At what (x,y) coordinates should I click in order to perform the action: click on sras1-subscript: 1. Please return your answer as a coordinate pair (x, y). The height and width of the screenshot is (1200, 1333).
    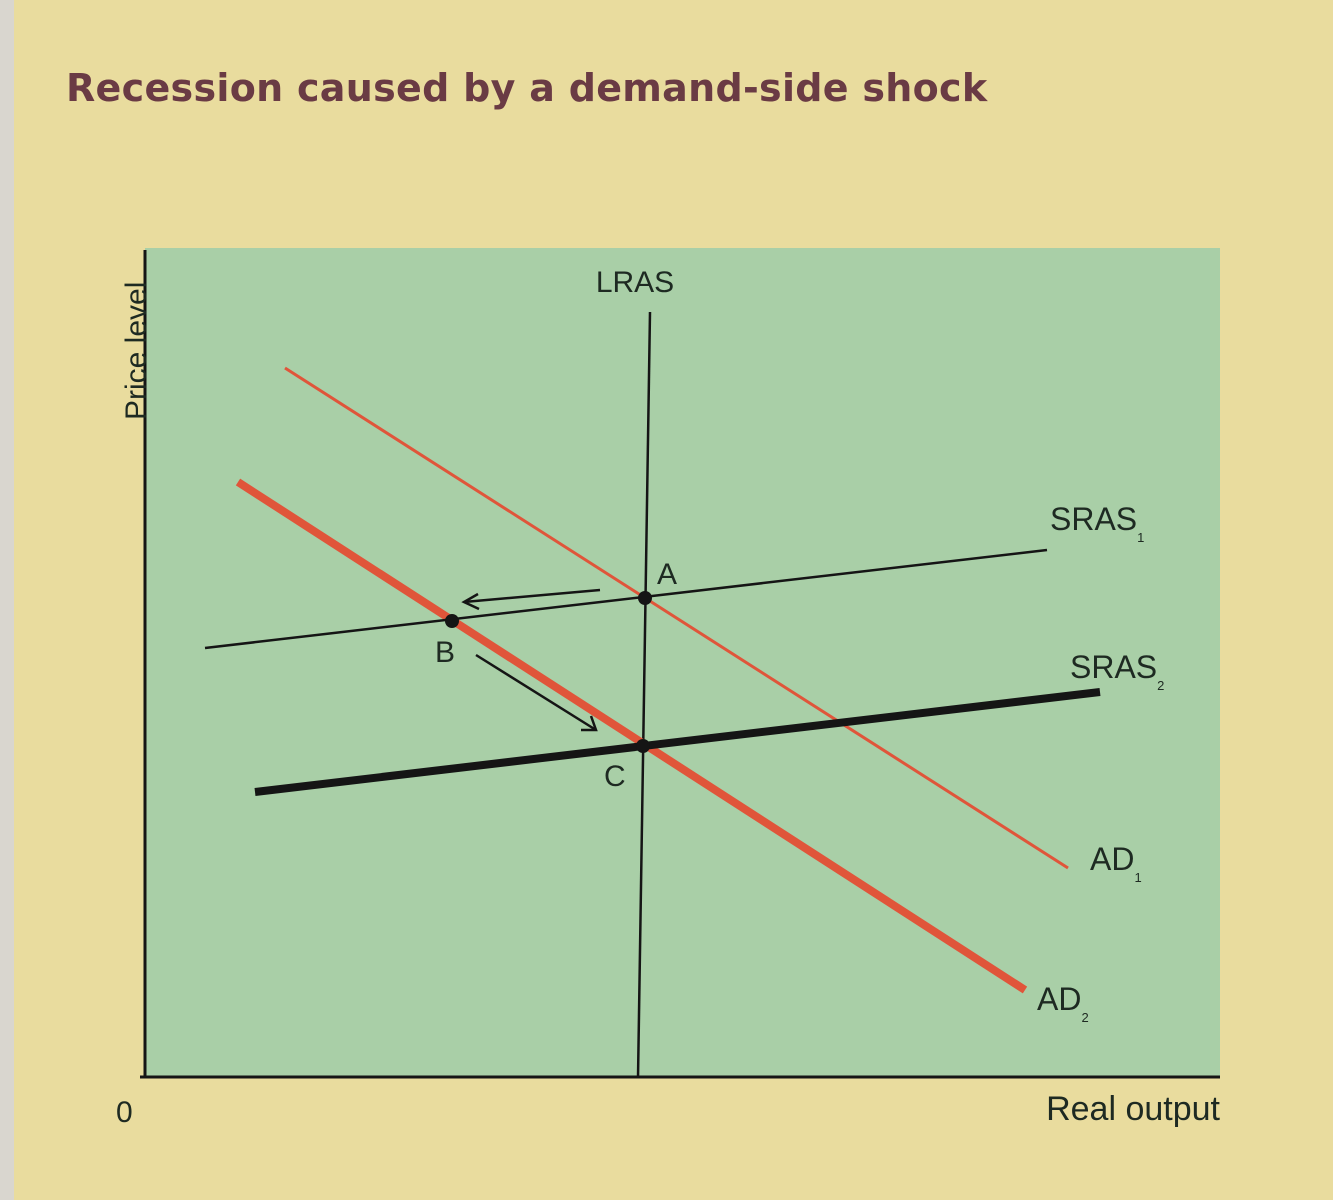
    Looking at the image, I should click on (1140, 537).